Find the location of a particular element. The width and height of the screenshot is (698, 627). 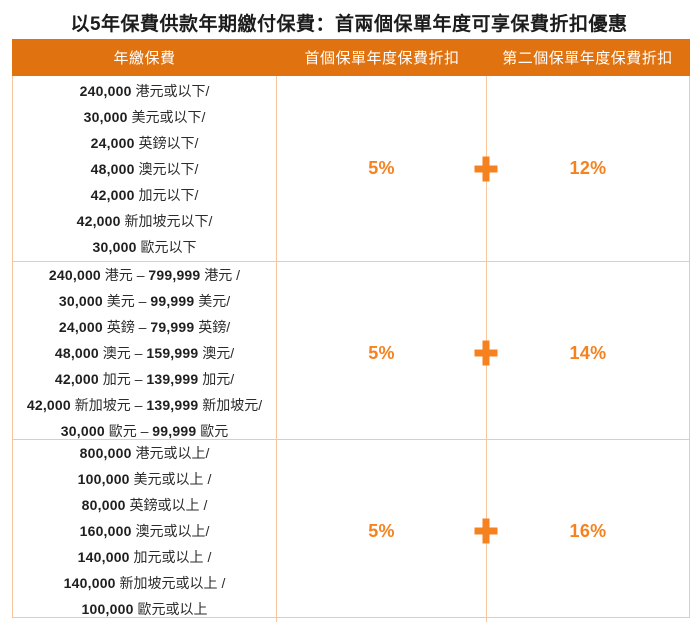

premium-tier-line: 140,000 加元或以上 / is located at coordinates (144, 557).